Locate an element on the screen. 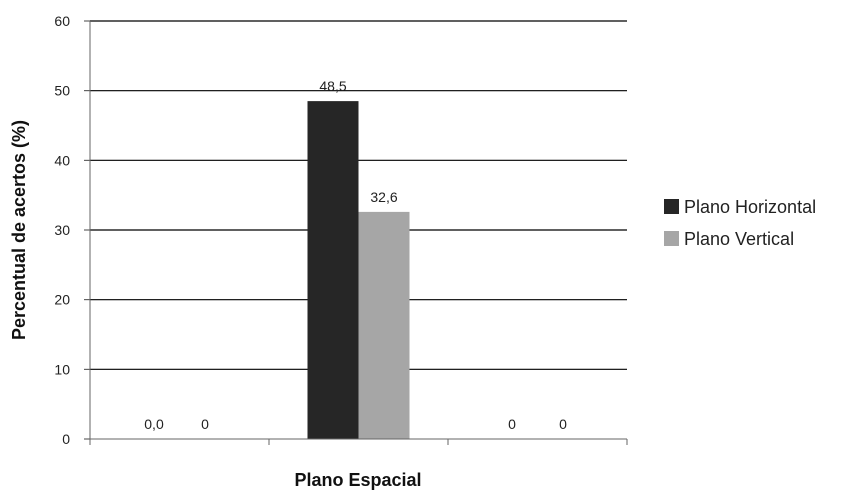  y-tick-label: 10 is located at coordinates (62, 369).